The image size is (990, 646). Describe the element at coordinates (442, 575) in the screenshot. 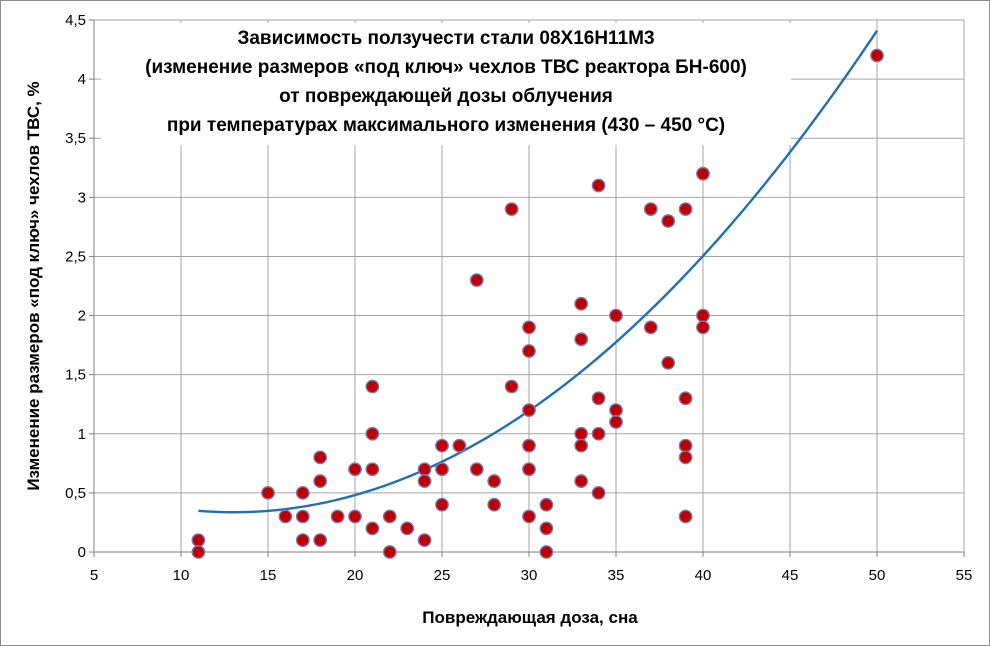

I see `x-tick-label: 25` at that location.